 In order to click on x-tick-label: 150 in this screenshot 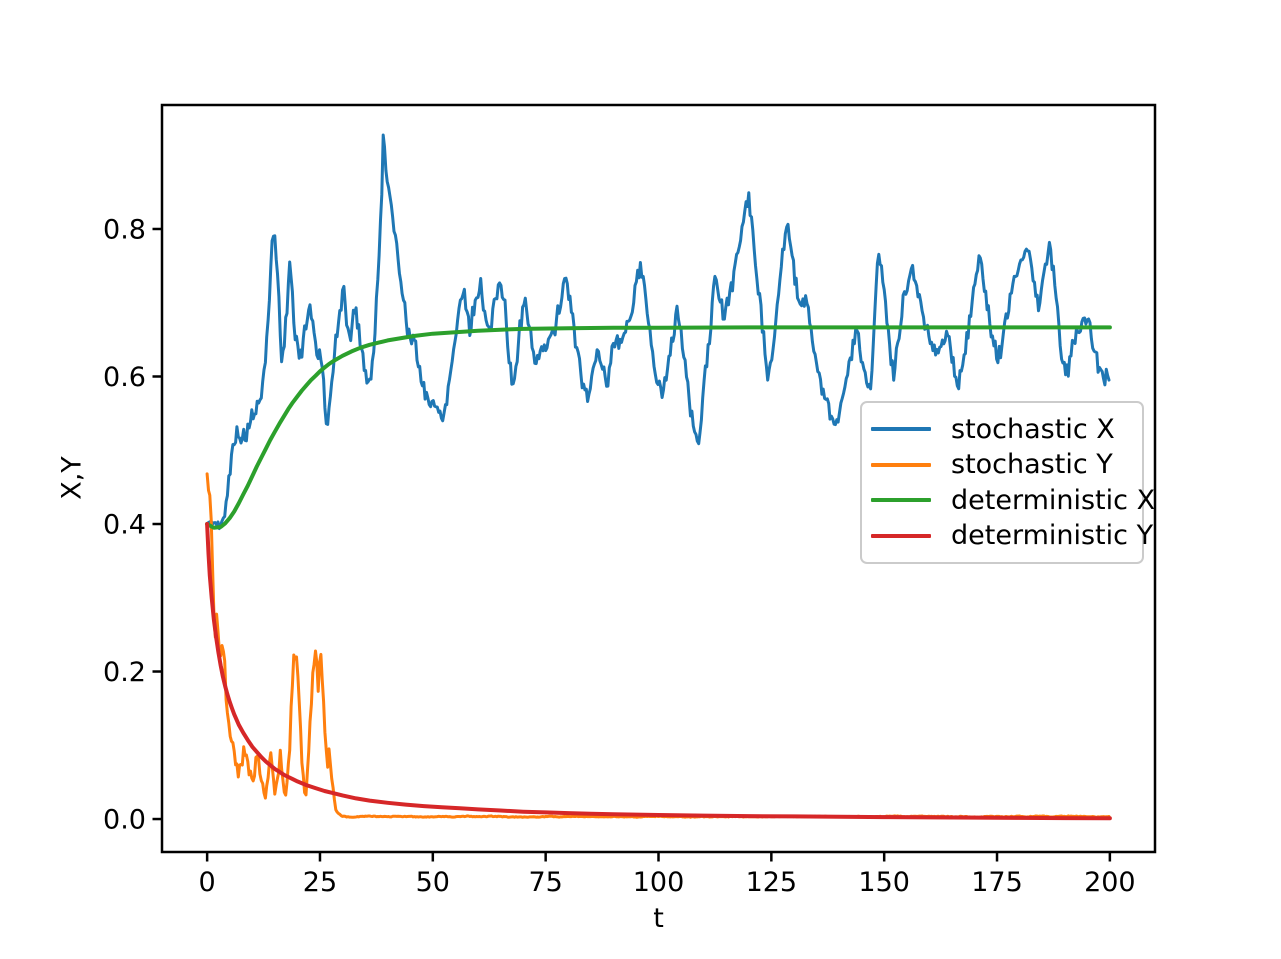, I will do `click(884, 882)`.